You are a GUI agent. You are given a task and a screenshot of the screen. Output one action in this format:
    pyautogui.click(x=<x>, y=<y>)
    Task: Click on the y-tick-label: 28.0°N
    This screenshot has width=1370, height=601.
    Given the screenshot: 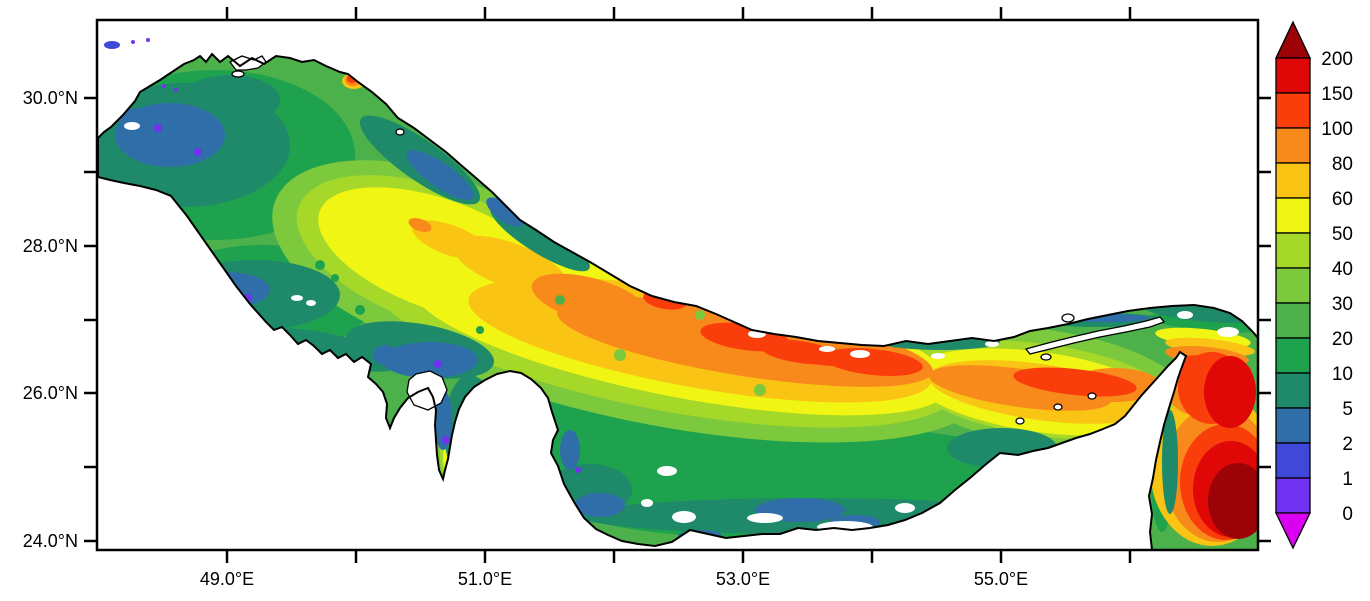 What is the action you would take?
    pyautogui.click(x=50, y=246)
    